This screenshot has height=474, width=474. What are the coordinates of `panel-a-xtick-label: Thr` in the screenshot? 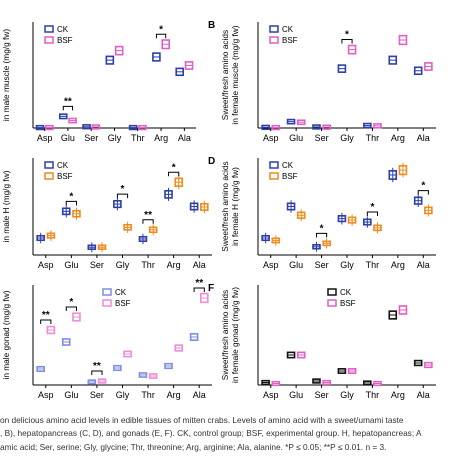 It's located at (138, 138).